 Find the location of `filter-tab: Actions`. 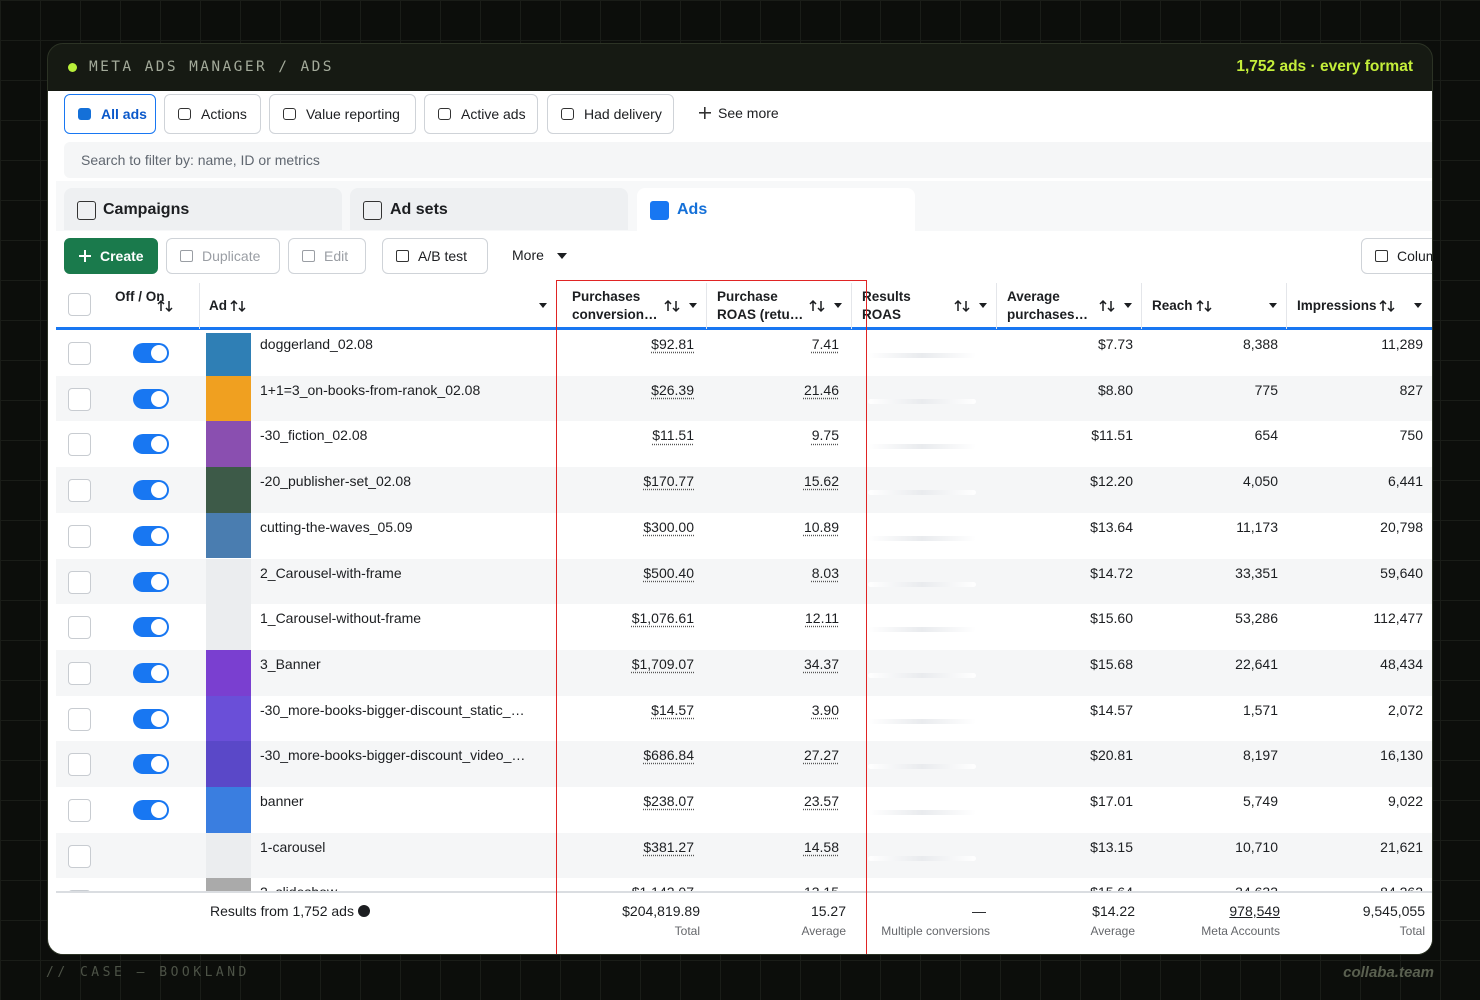

filter-tab: Actions is located at coordinates (212, 114).